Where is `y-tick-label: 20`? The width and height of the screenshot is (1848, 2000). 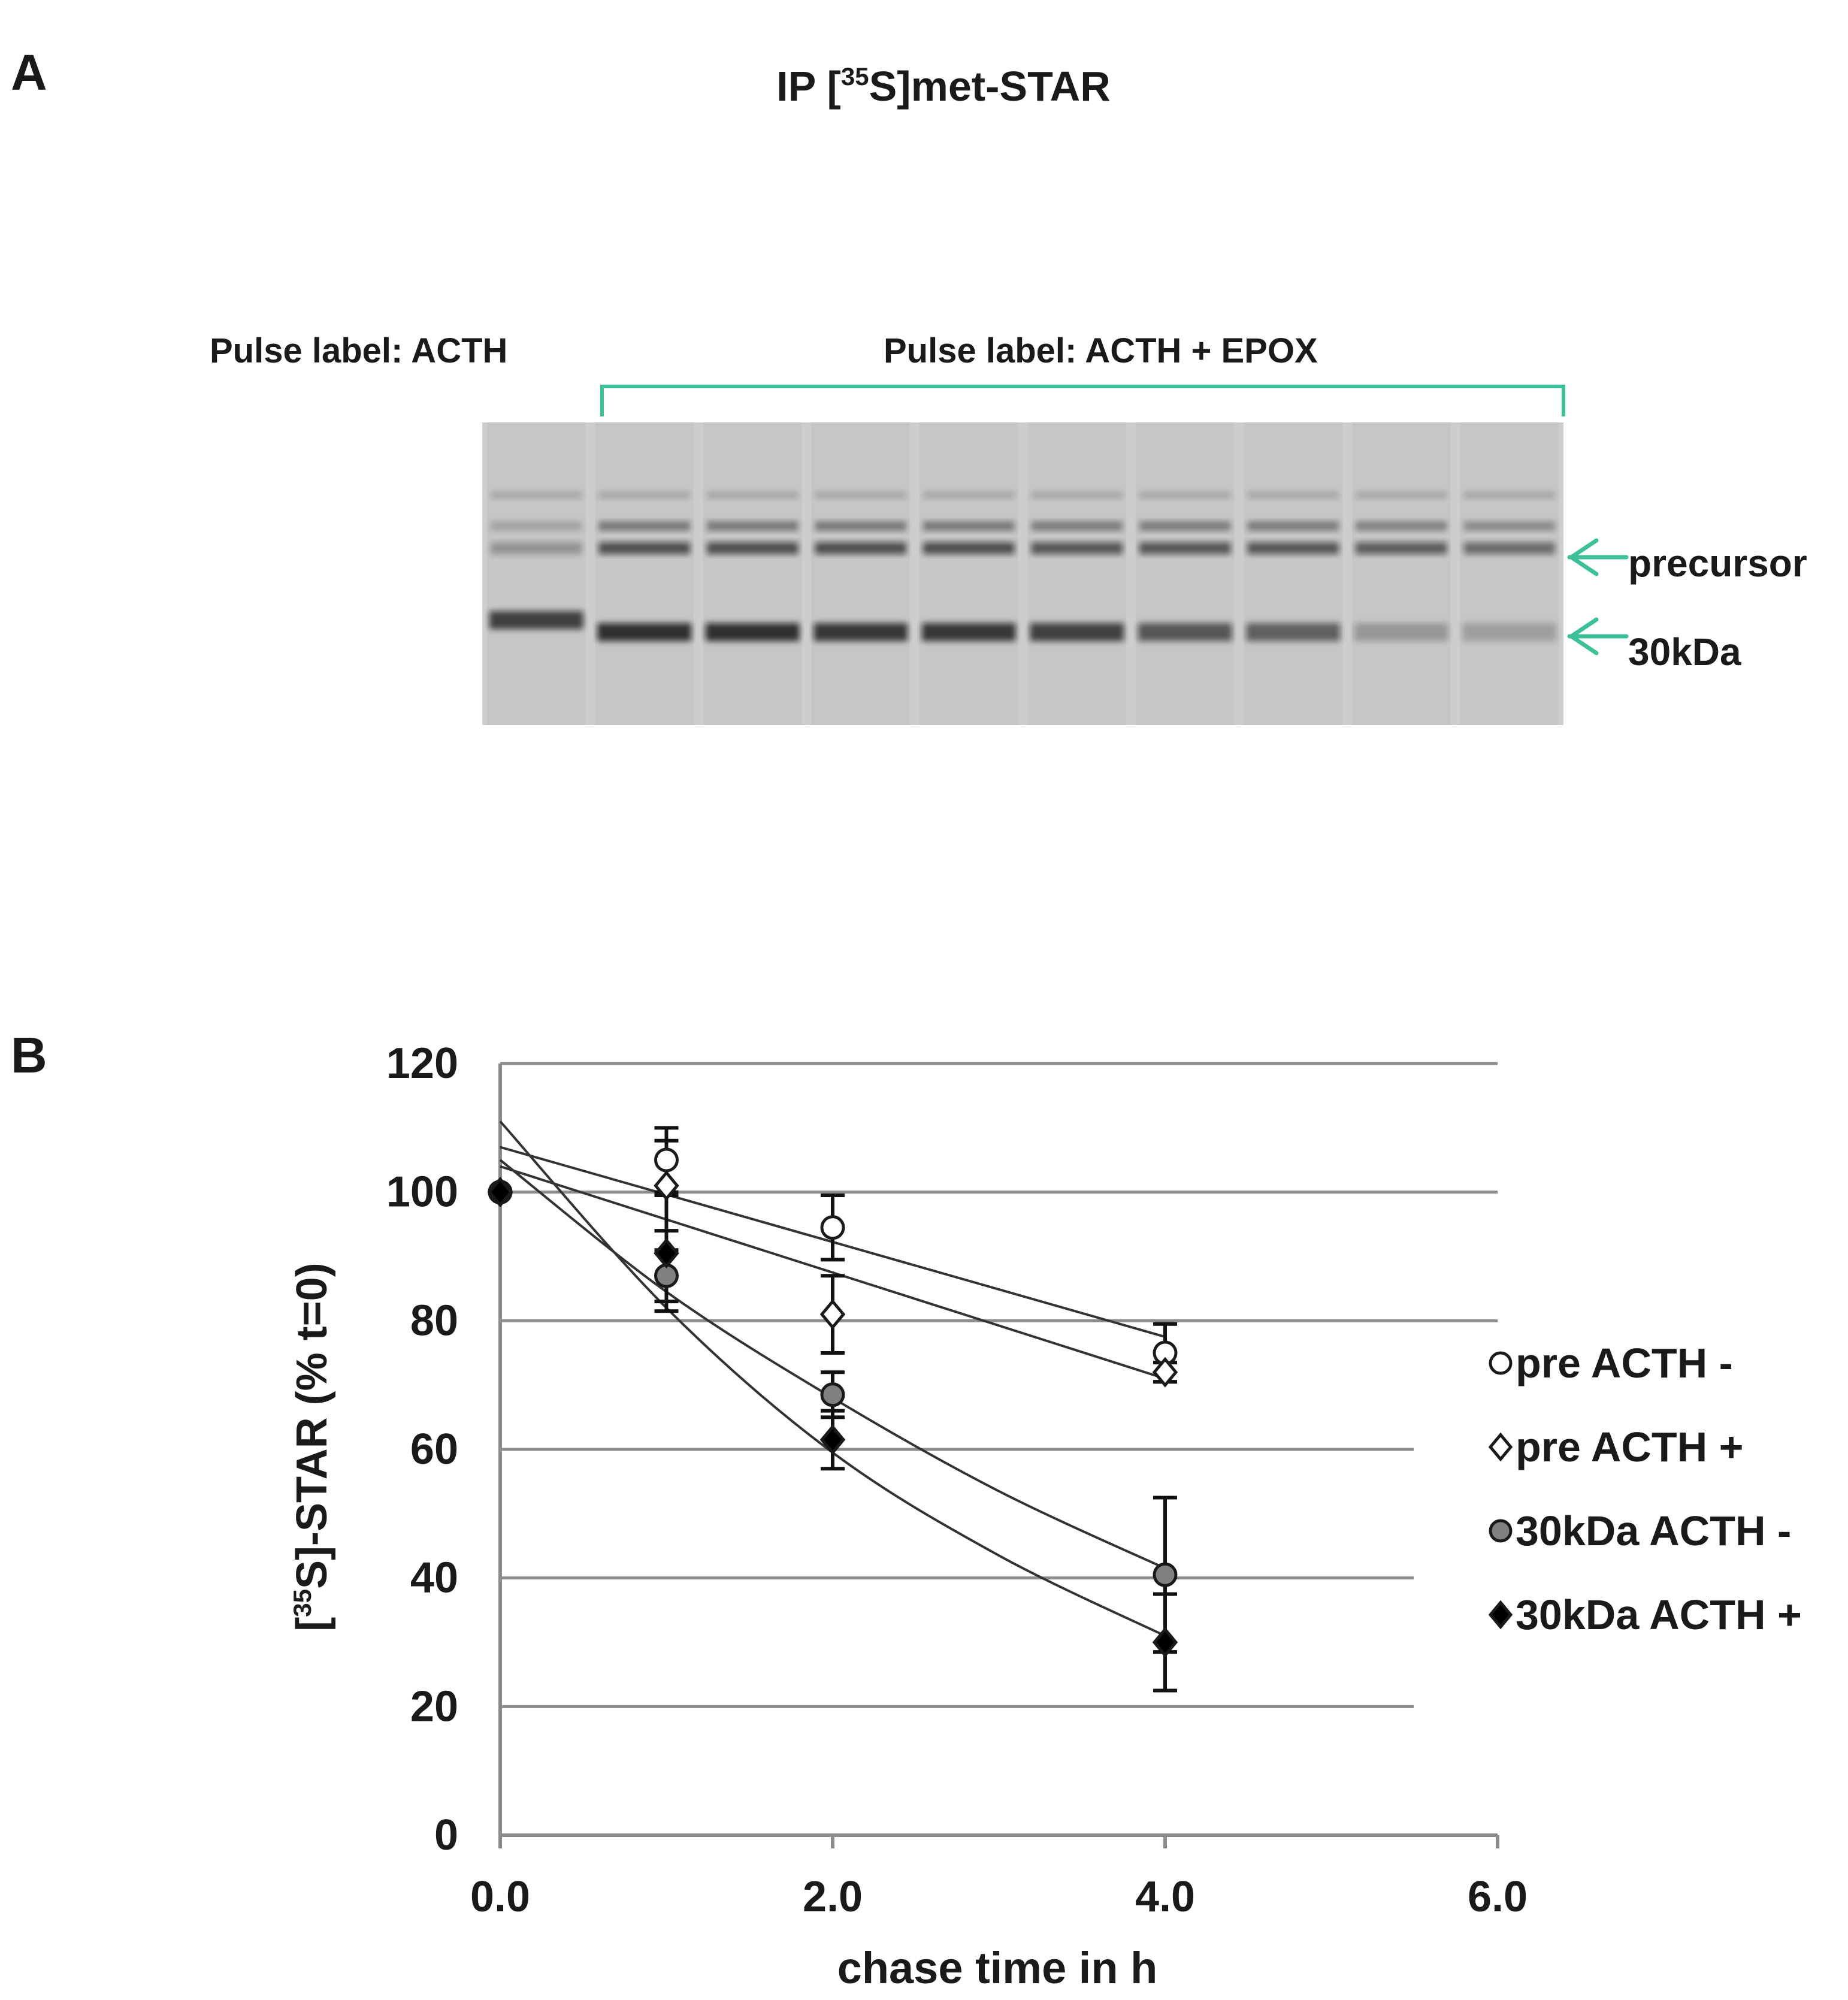
y-tick-label: 20 is located at coordinates (434, 1706).